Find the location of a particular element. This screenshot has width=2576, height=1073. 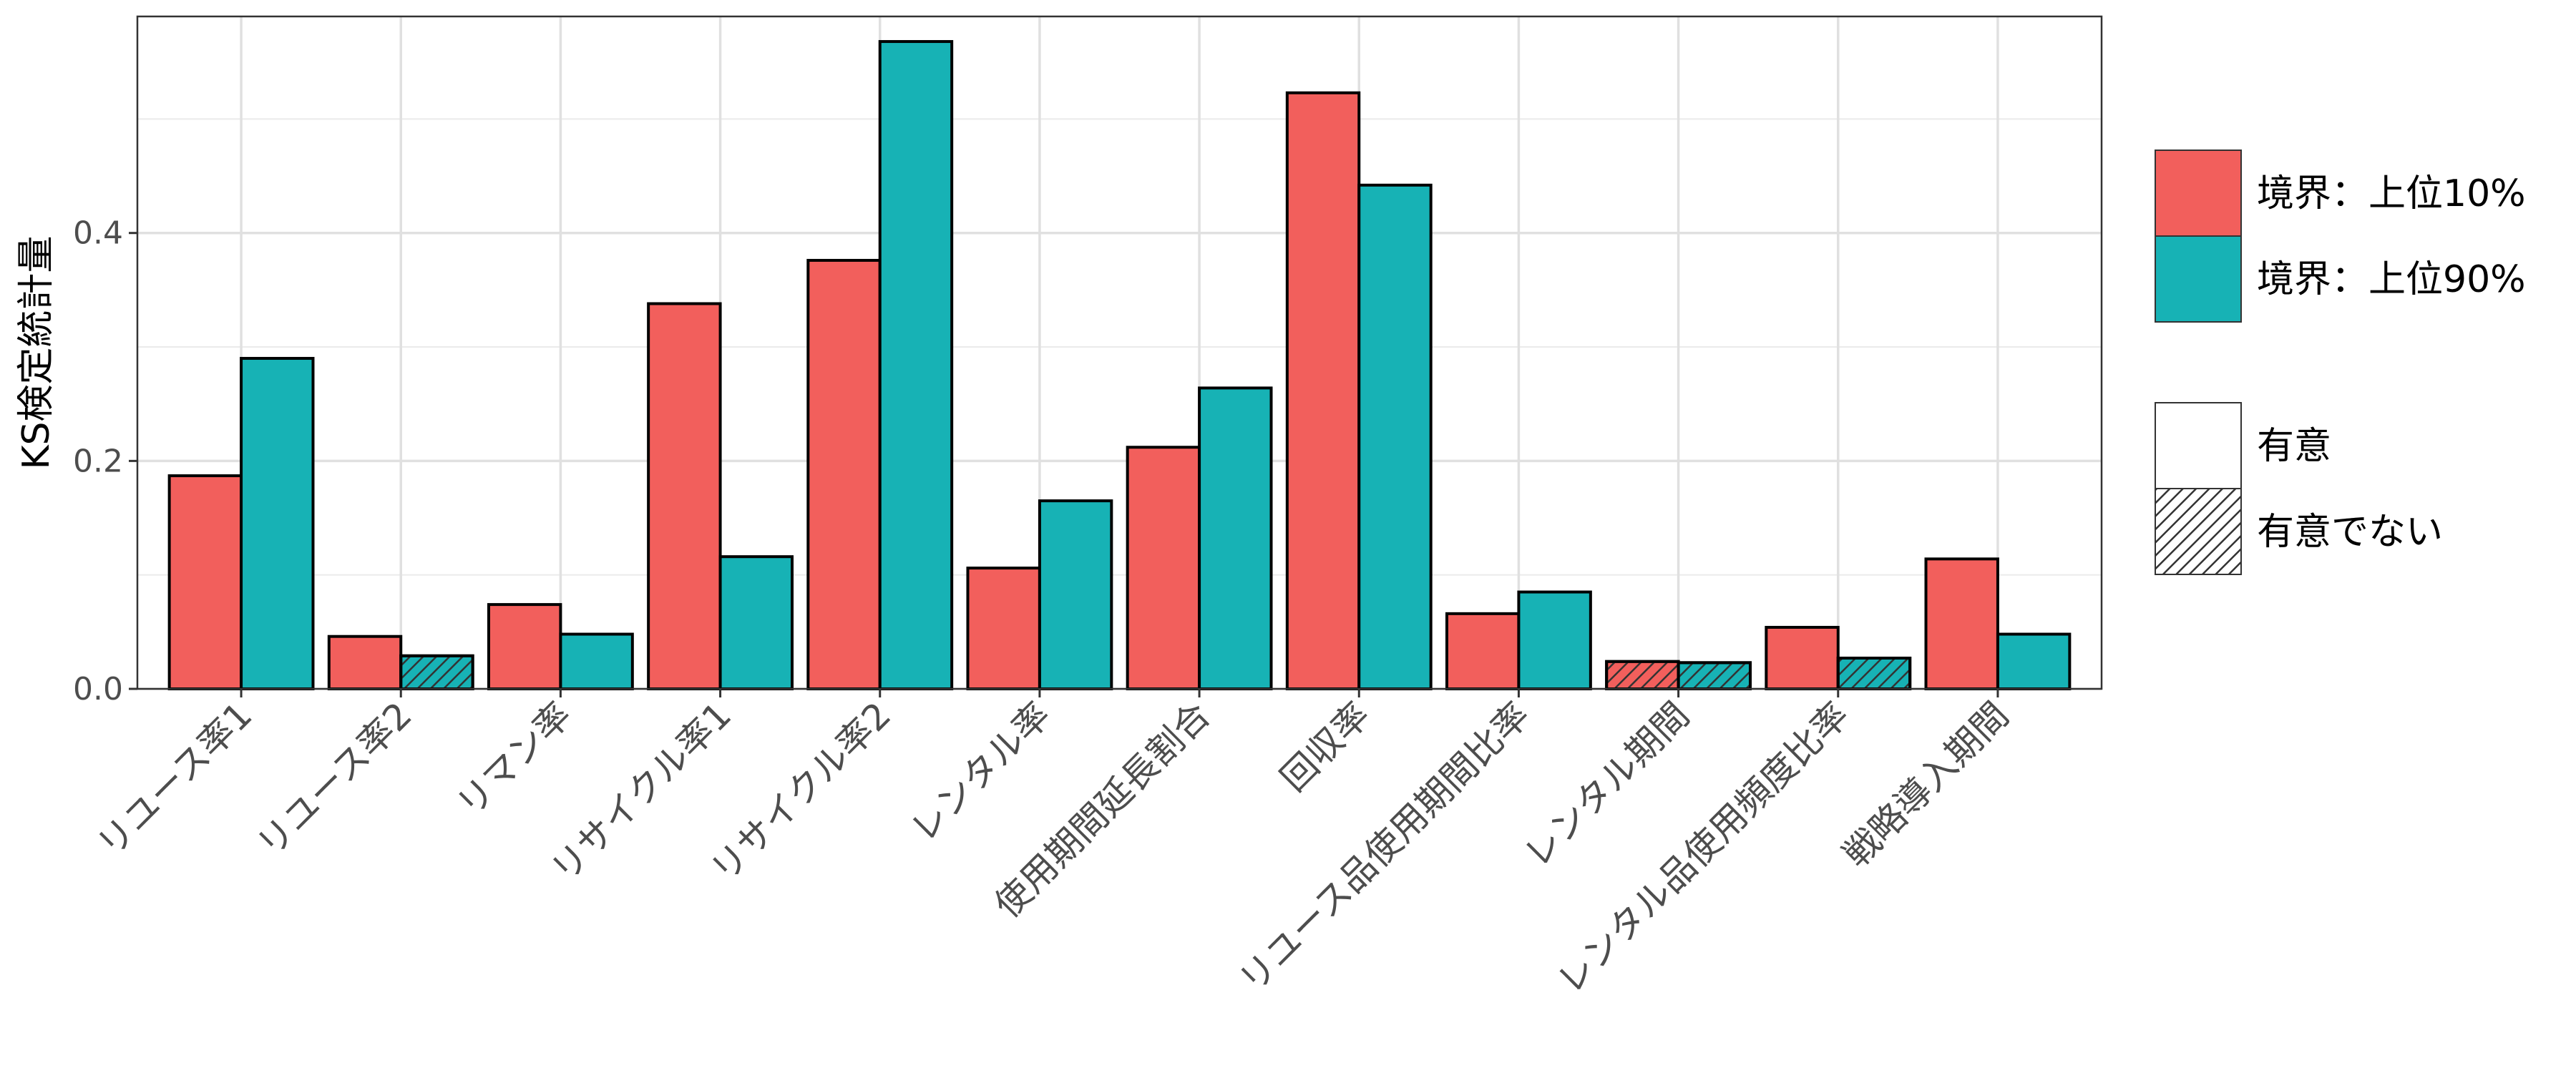

legend-key-hatch is located at coordinates (2198, 531).